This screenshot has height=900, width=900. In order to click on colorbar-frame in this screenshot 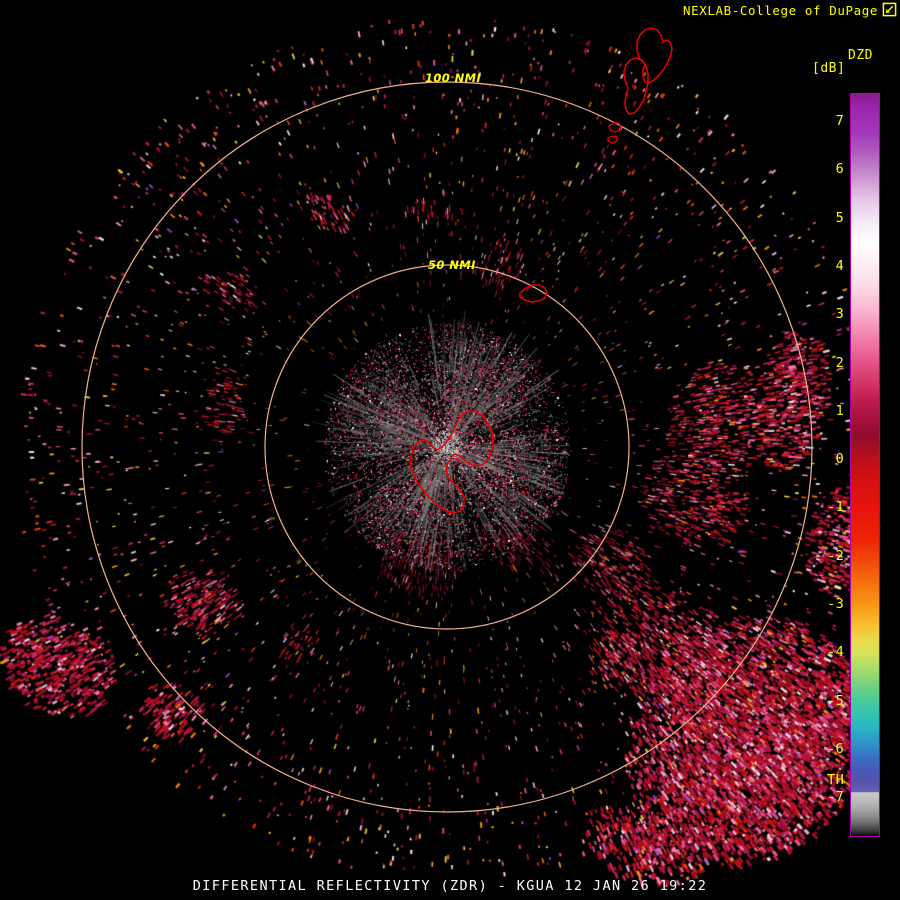, I will do `click(865, 465)`.